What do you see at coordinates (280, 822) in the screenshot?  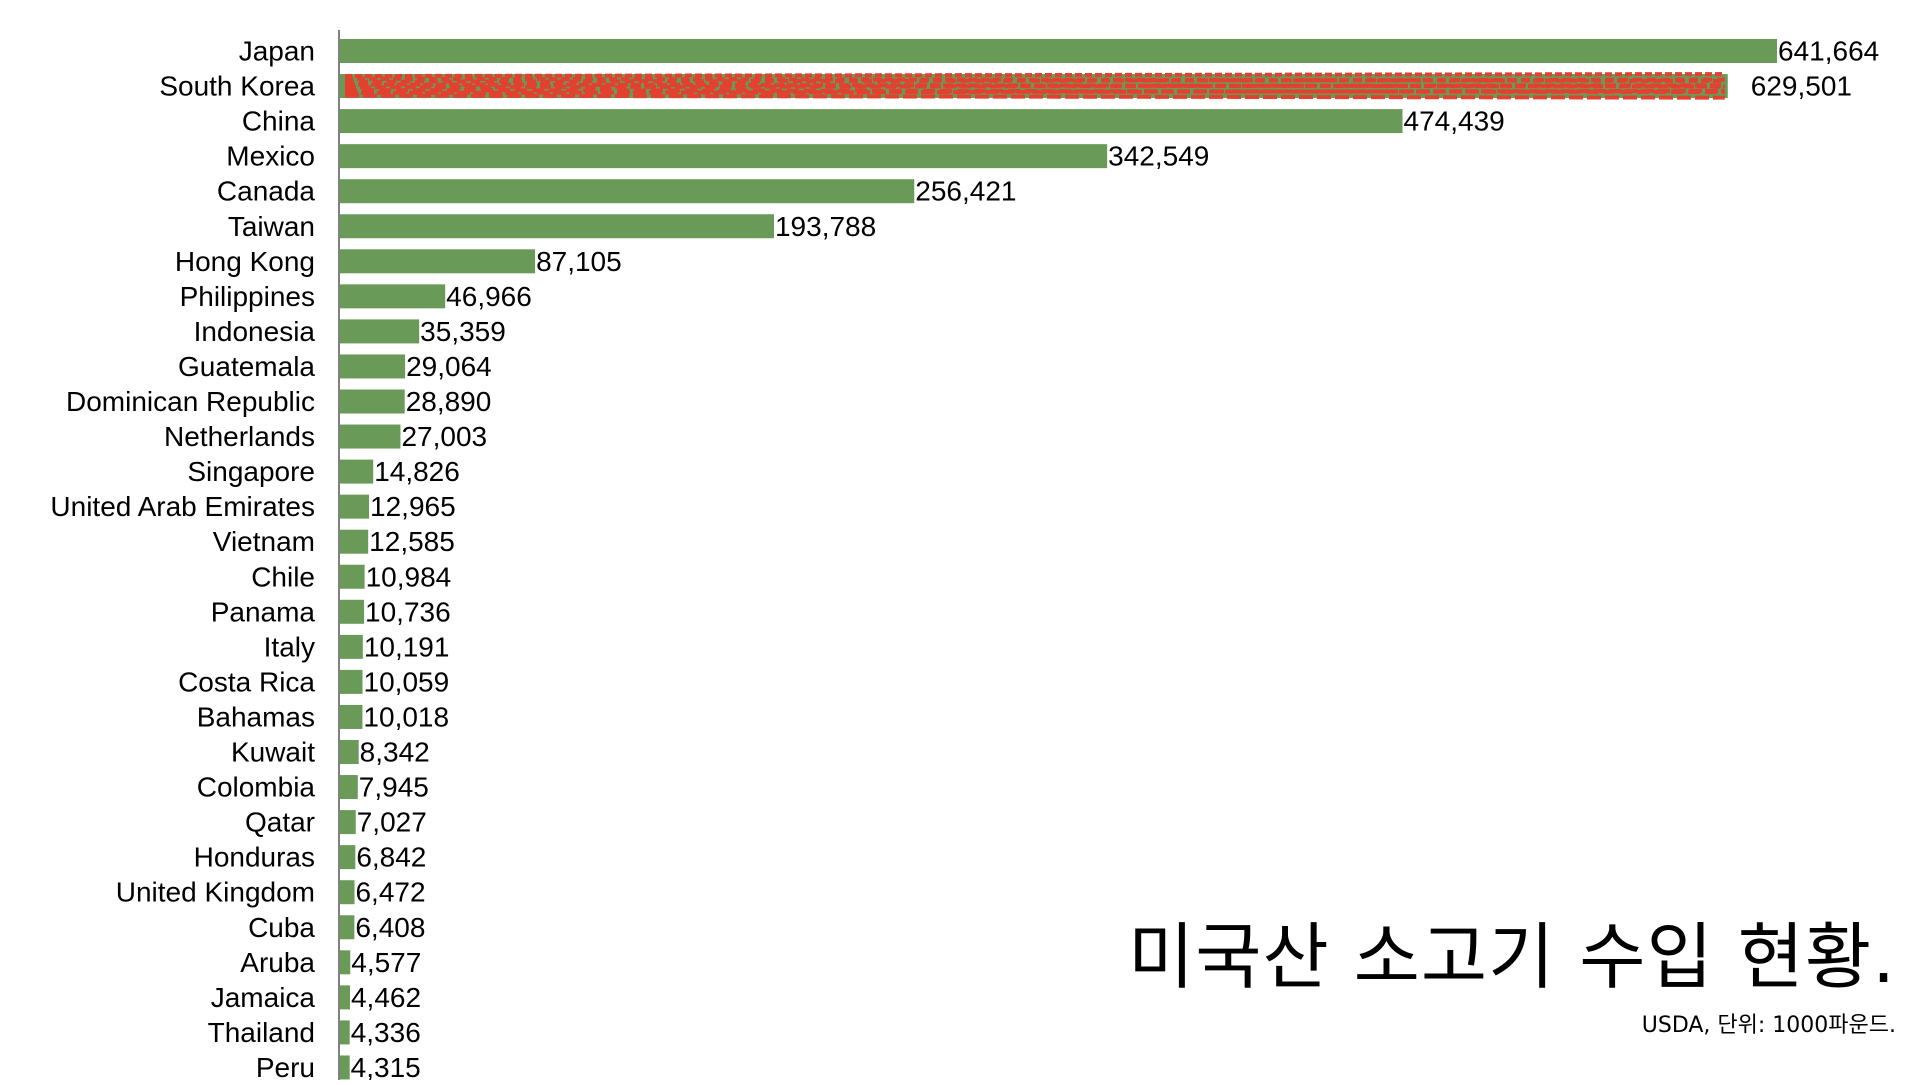 I see `category-label: Qatar` at bounding box center [280, 822].